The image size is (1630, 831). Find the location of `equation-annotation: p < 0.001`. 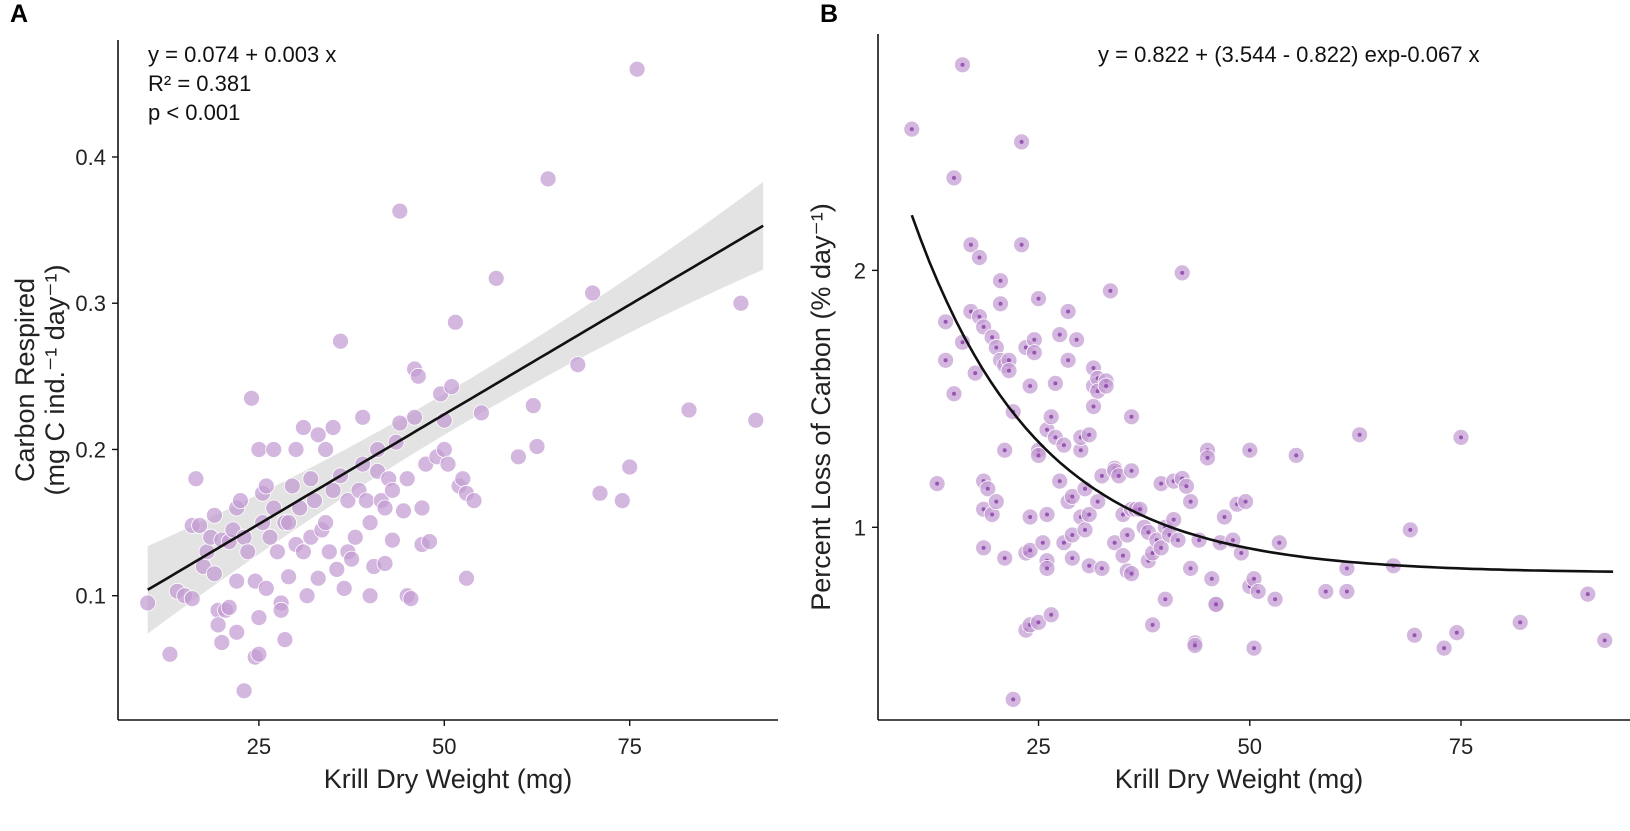

equation-annotation: p < 0.001 is located at coordinates (194, 112).